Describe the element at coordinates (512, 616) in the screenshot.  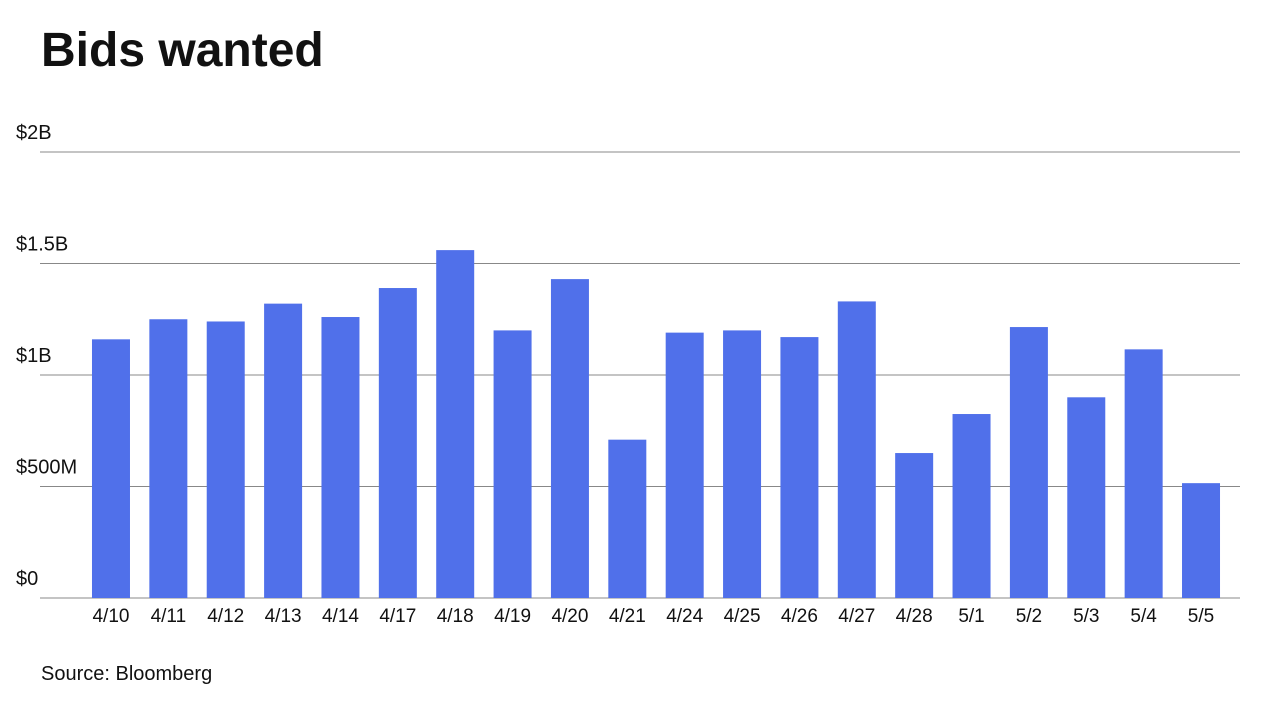
I see `x-tick-label: 4/19` at that location.